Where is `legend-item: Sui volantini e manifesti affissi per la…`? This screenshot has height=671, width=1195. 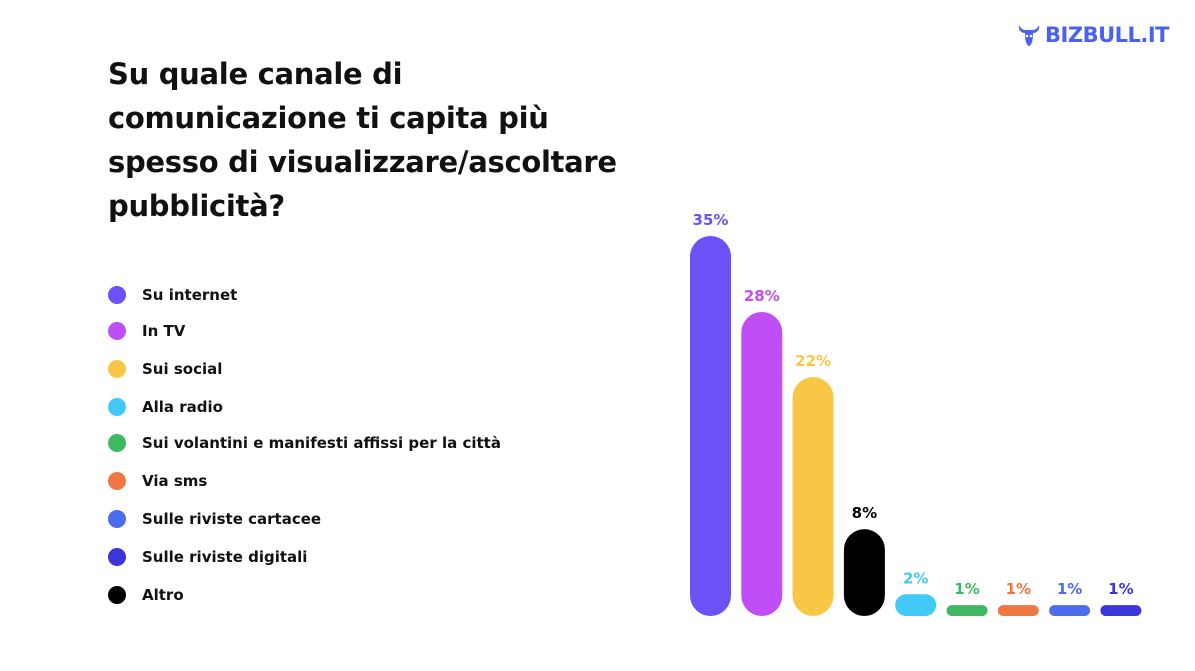 legend-item: Sui volantini e manifesti affissi per la… is located at coordinates (304, 443).